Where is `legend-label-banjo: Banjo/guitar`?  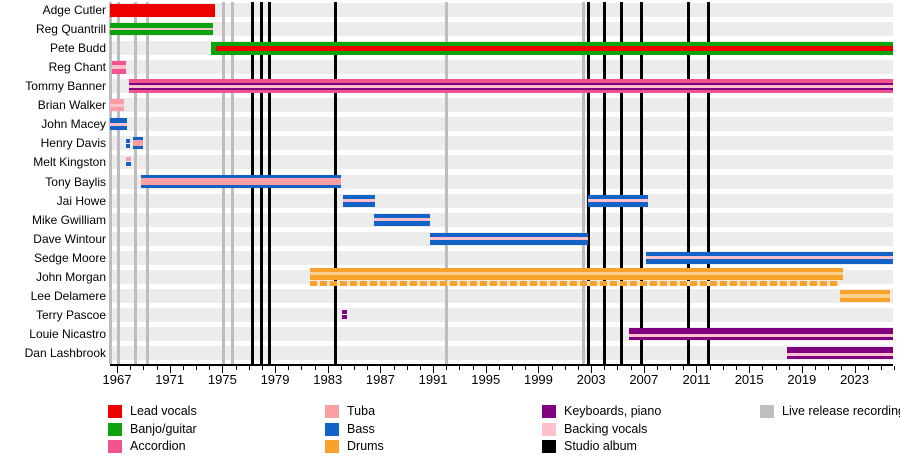 legend-label-banjo: Banjo/guitar is located at coordinates (163, 428).